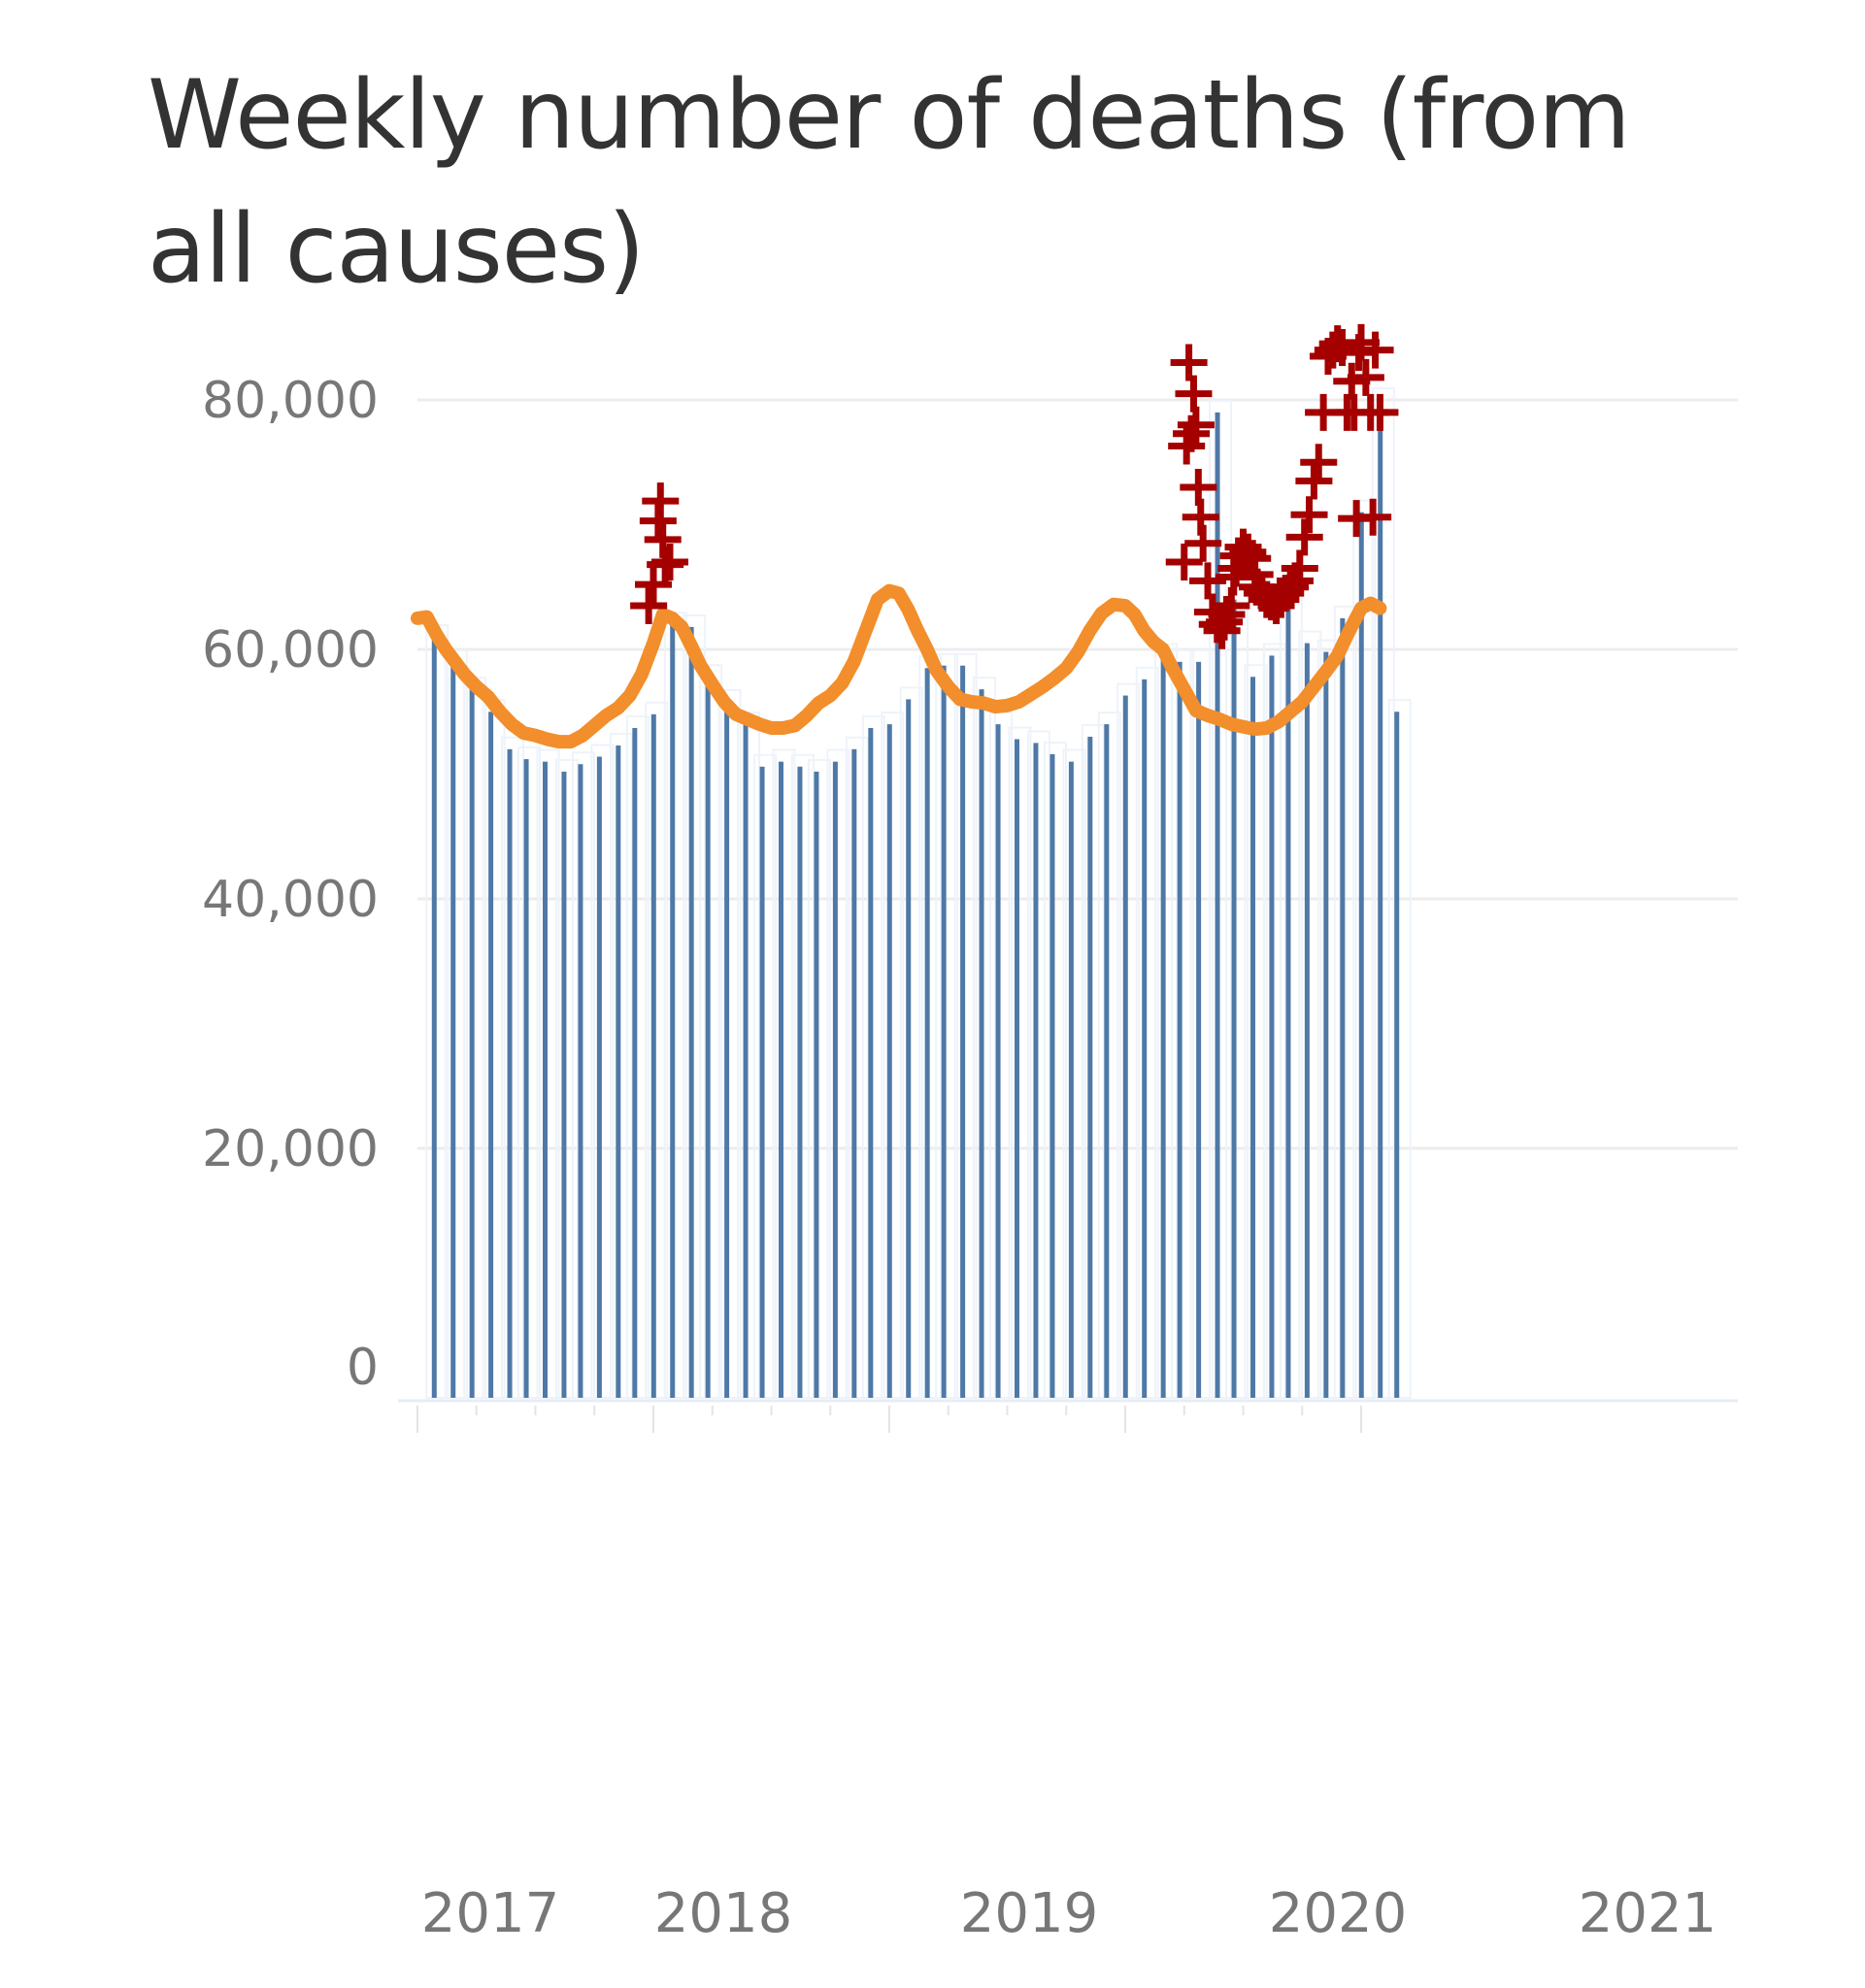 The height and width of the screenshot is (1988, 1865). I want to click on y-tick-label: 60,000, so click(291, 650).